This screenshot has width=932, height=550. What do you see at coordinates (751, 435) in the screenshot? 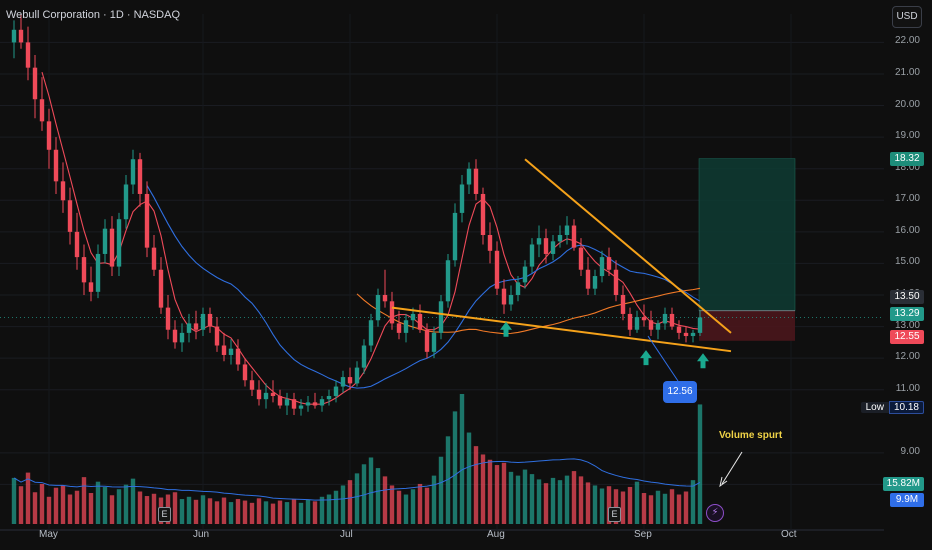
I see `volume-spurt-annotation: Volume spurt` at bounding box center [751, 435].